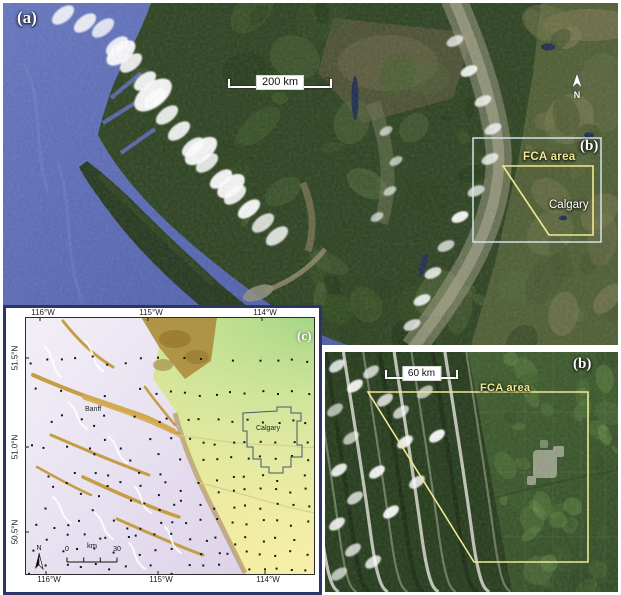 Image resolution: width=621 pixels, height=595 pixels. Describe the element at coordinates (27, 17) in the screenshot. I see `panel-a-label: (a)` at that location.